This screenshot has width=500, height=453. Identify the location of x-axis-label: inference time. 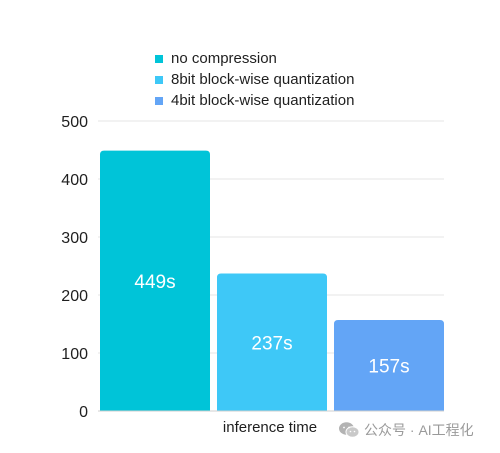
(270, 427).